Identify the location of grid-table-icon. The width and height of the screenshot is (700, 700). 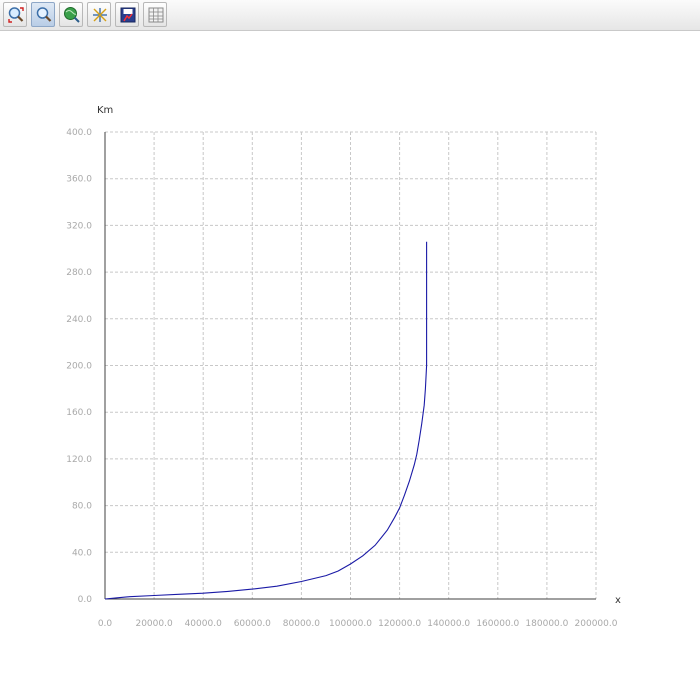
(156, 15).